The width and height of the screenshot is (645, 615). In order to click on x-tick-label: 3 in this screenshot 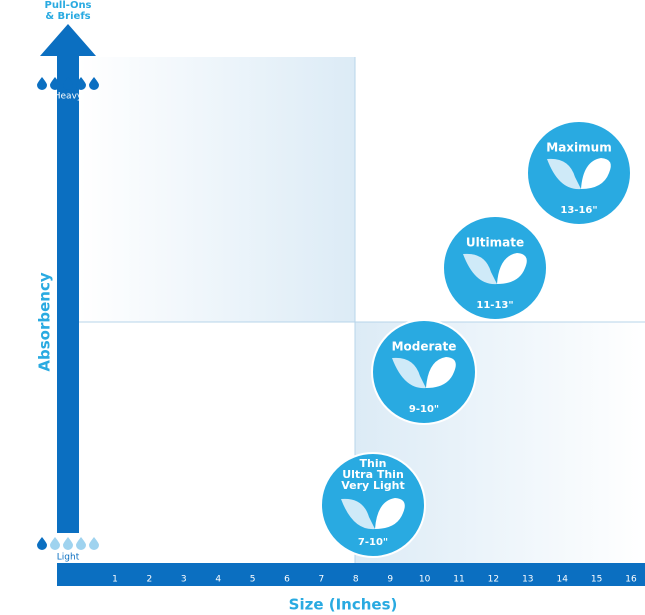, I will do `click(184, 580)`.